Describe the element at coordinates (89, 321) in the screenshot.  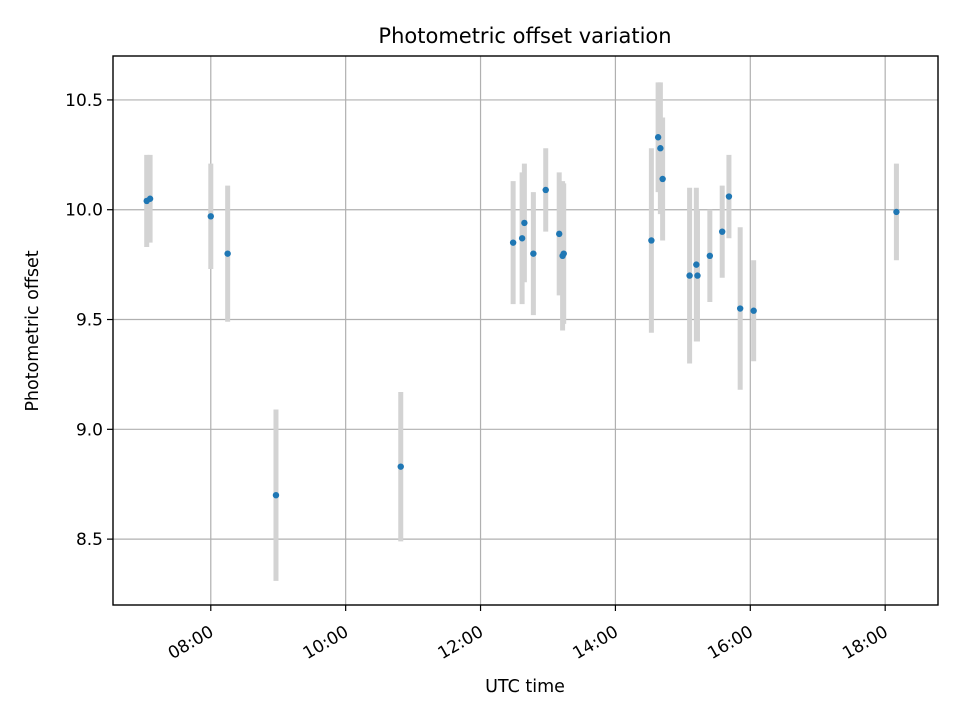
I see `y-tick-label: 9.5` at that location.